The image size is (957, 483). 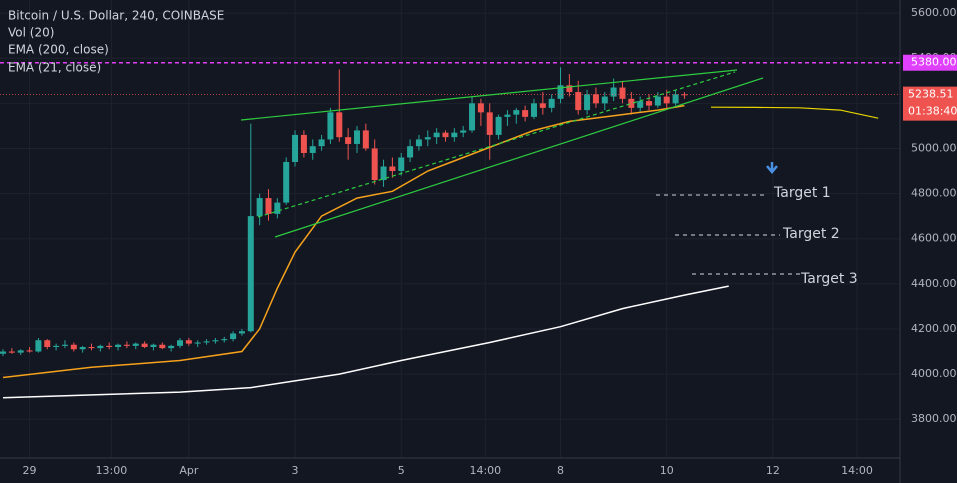 What do you see at coordinates (560, 470) in the screenshot?
I see `x-tick-label: 8` at bounding box center [560, 470].